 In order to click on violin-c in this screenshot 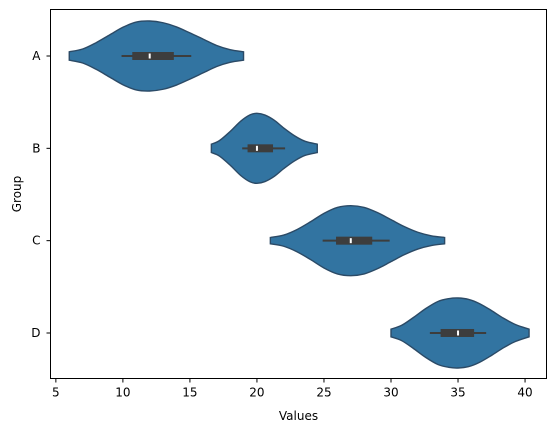, I will do `click(357, 240)`.